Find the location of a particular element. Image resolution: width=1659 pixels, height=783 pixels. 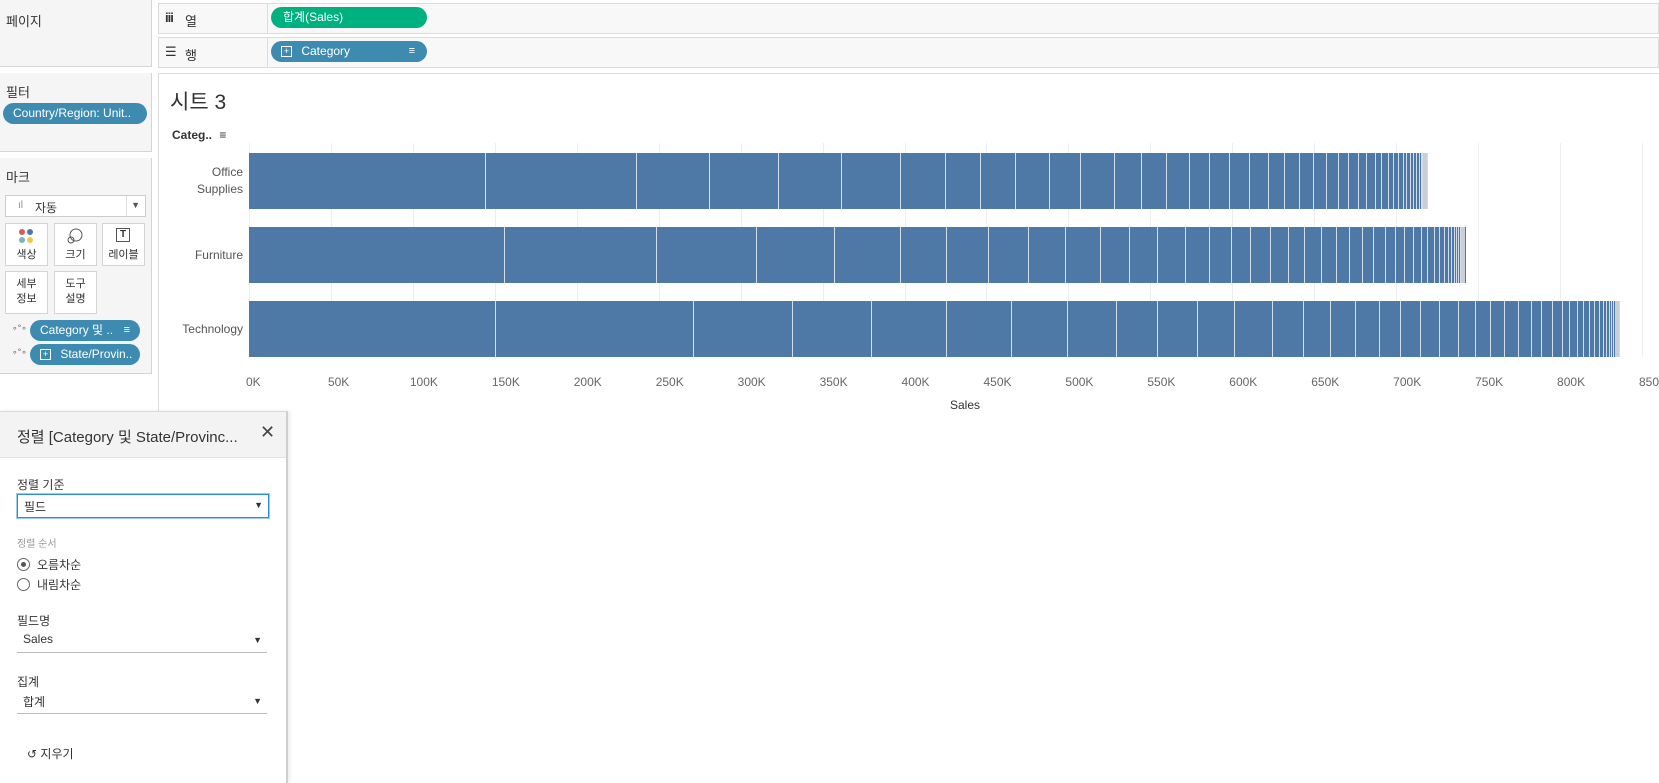

color-button: 색상 is located at coordinates (26, 244).